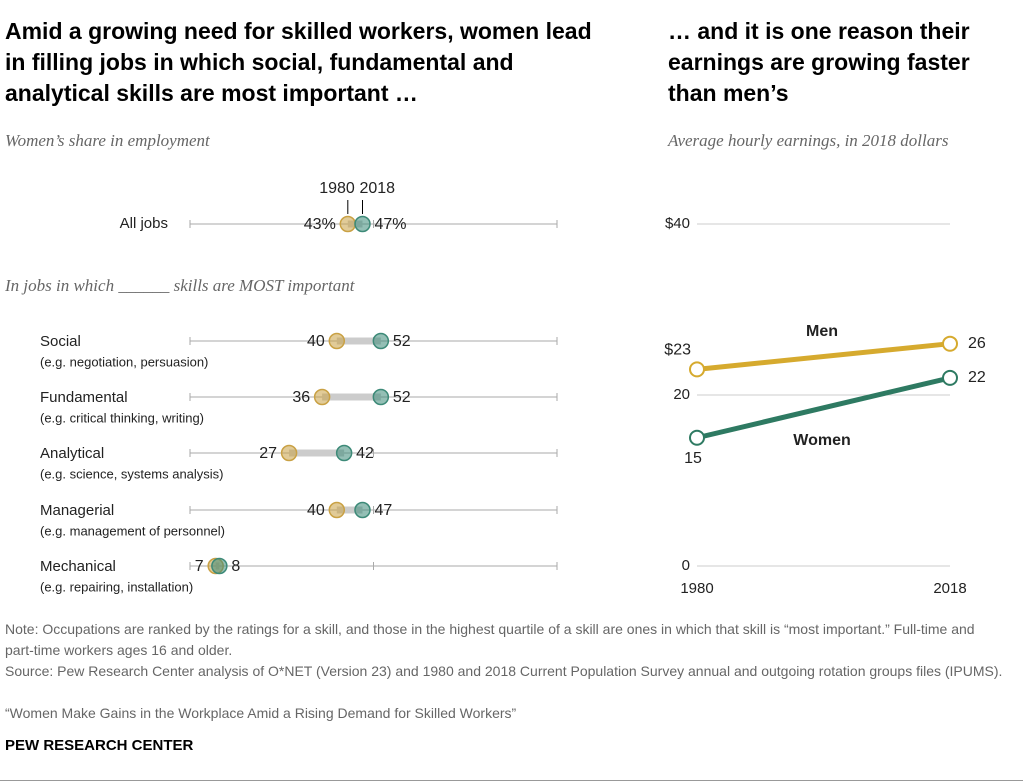  What do you see at coordinates (78, 566) in the screenshot?
I see `category-label: Mechanical` at bounding box center [78, 566].